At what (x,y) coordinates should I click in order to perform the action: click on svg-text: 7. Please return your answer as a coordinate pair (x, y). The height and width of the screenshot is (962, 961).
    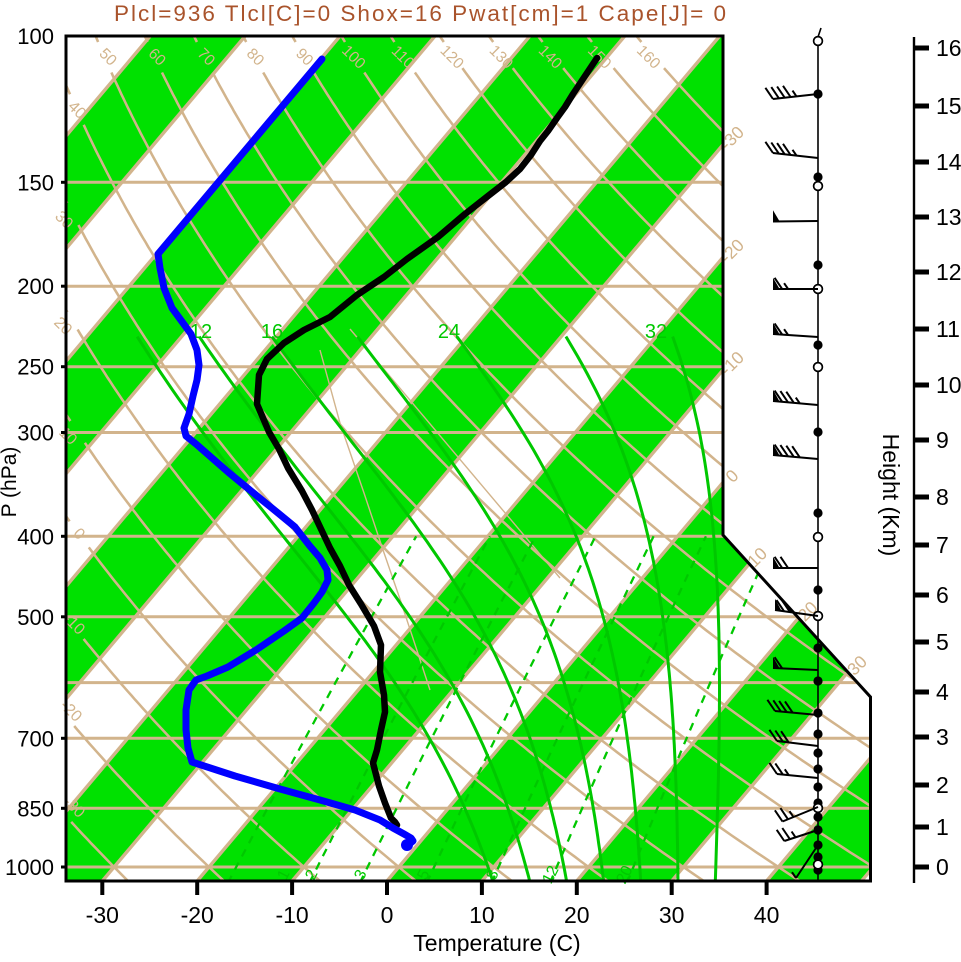
    Looking at the image, I should click on (942, 545).